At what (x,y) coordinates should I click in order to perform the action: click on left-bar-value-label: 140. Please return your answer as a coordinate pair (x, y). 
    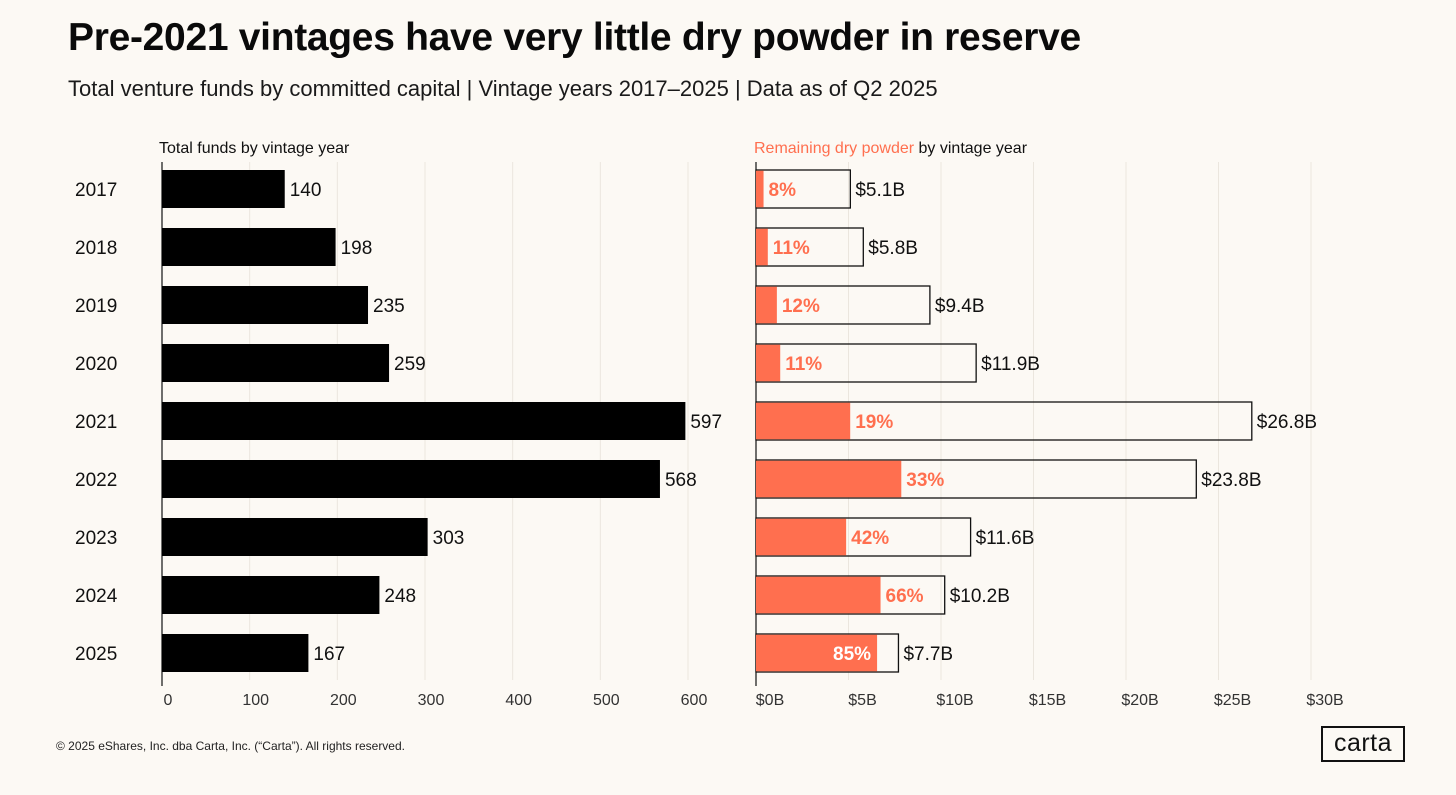
    Looking at the image, I should click on (306, 190).